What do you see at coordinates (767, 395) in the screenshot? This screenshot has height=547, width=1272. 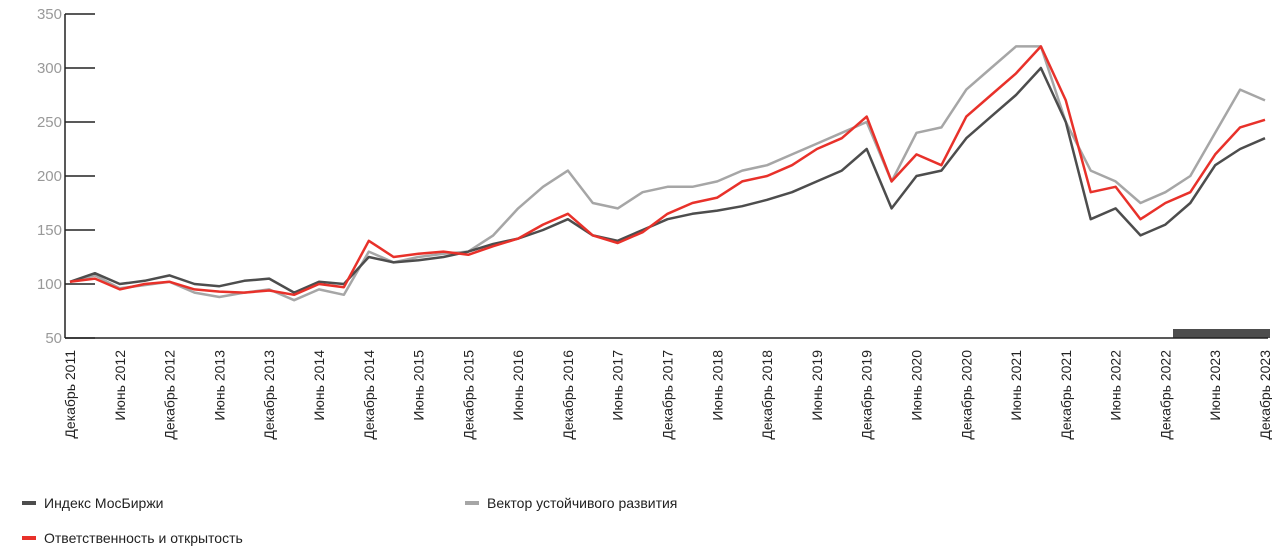 I see `x-tick-label: Декабрь 2018` at bounding box center [767, 395].